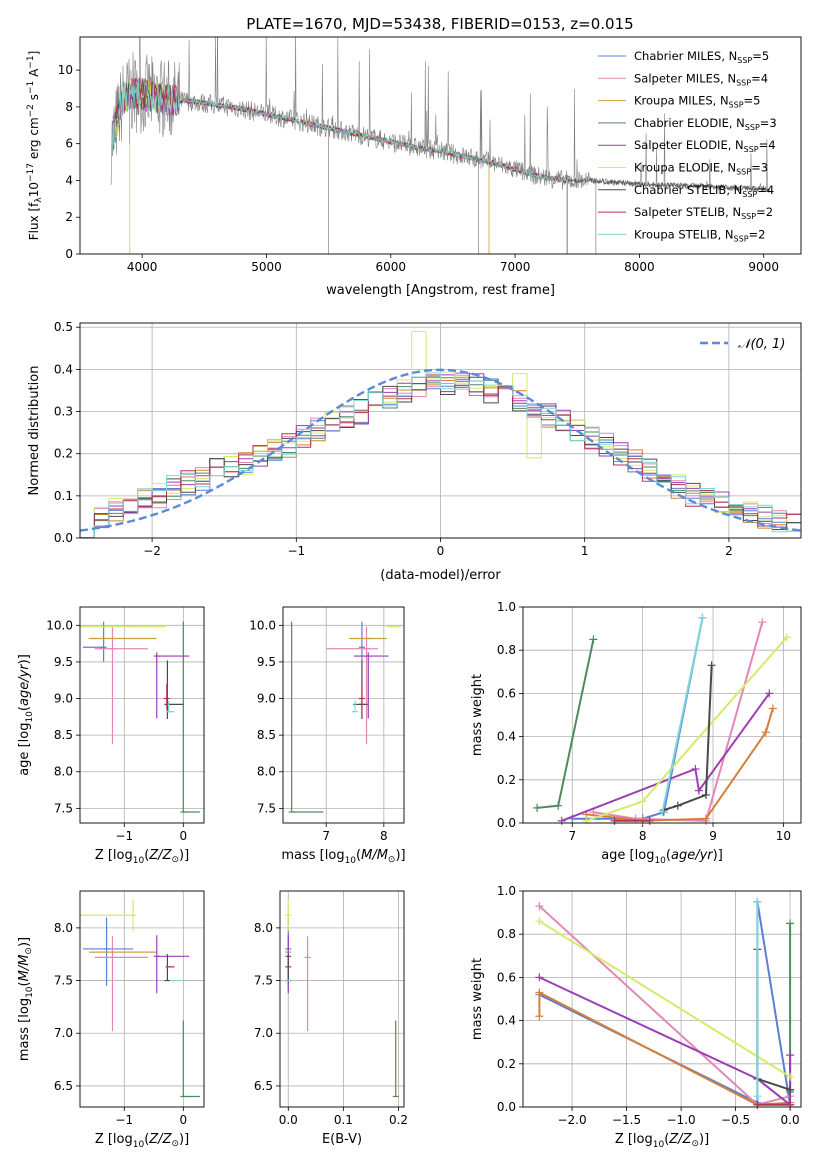  I want to click on y-tick-label: 0.0, so click(506, 823).